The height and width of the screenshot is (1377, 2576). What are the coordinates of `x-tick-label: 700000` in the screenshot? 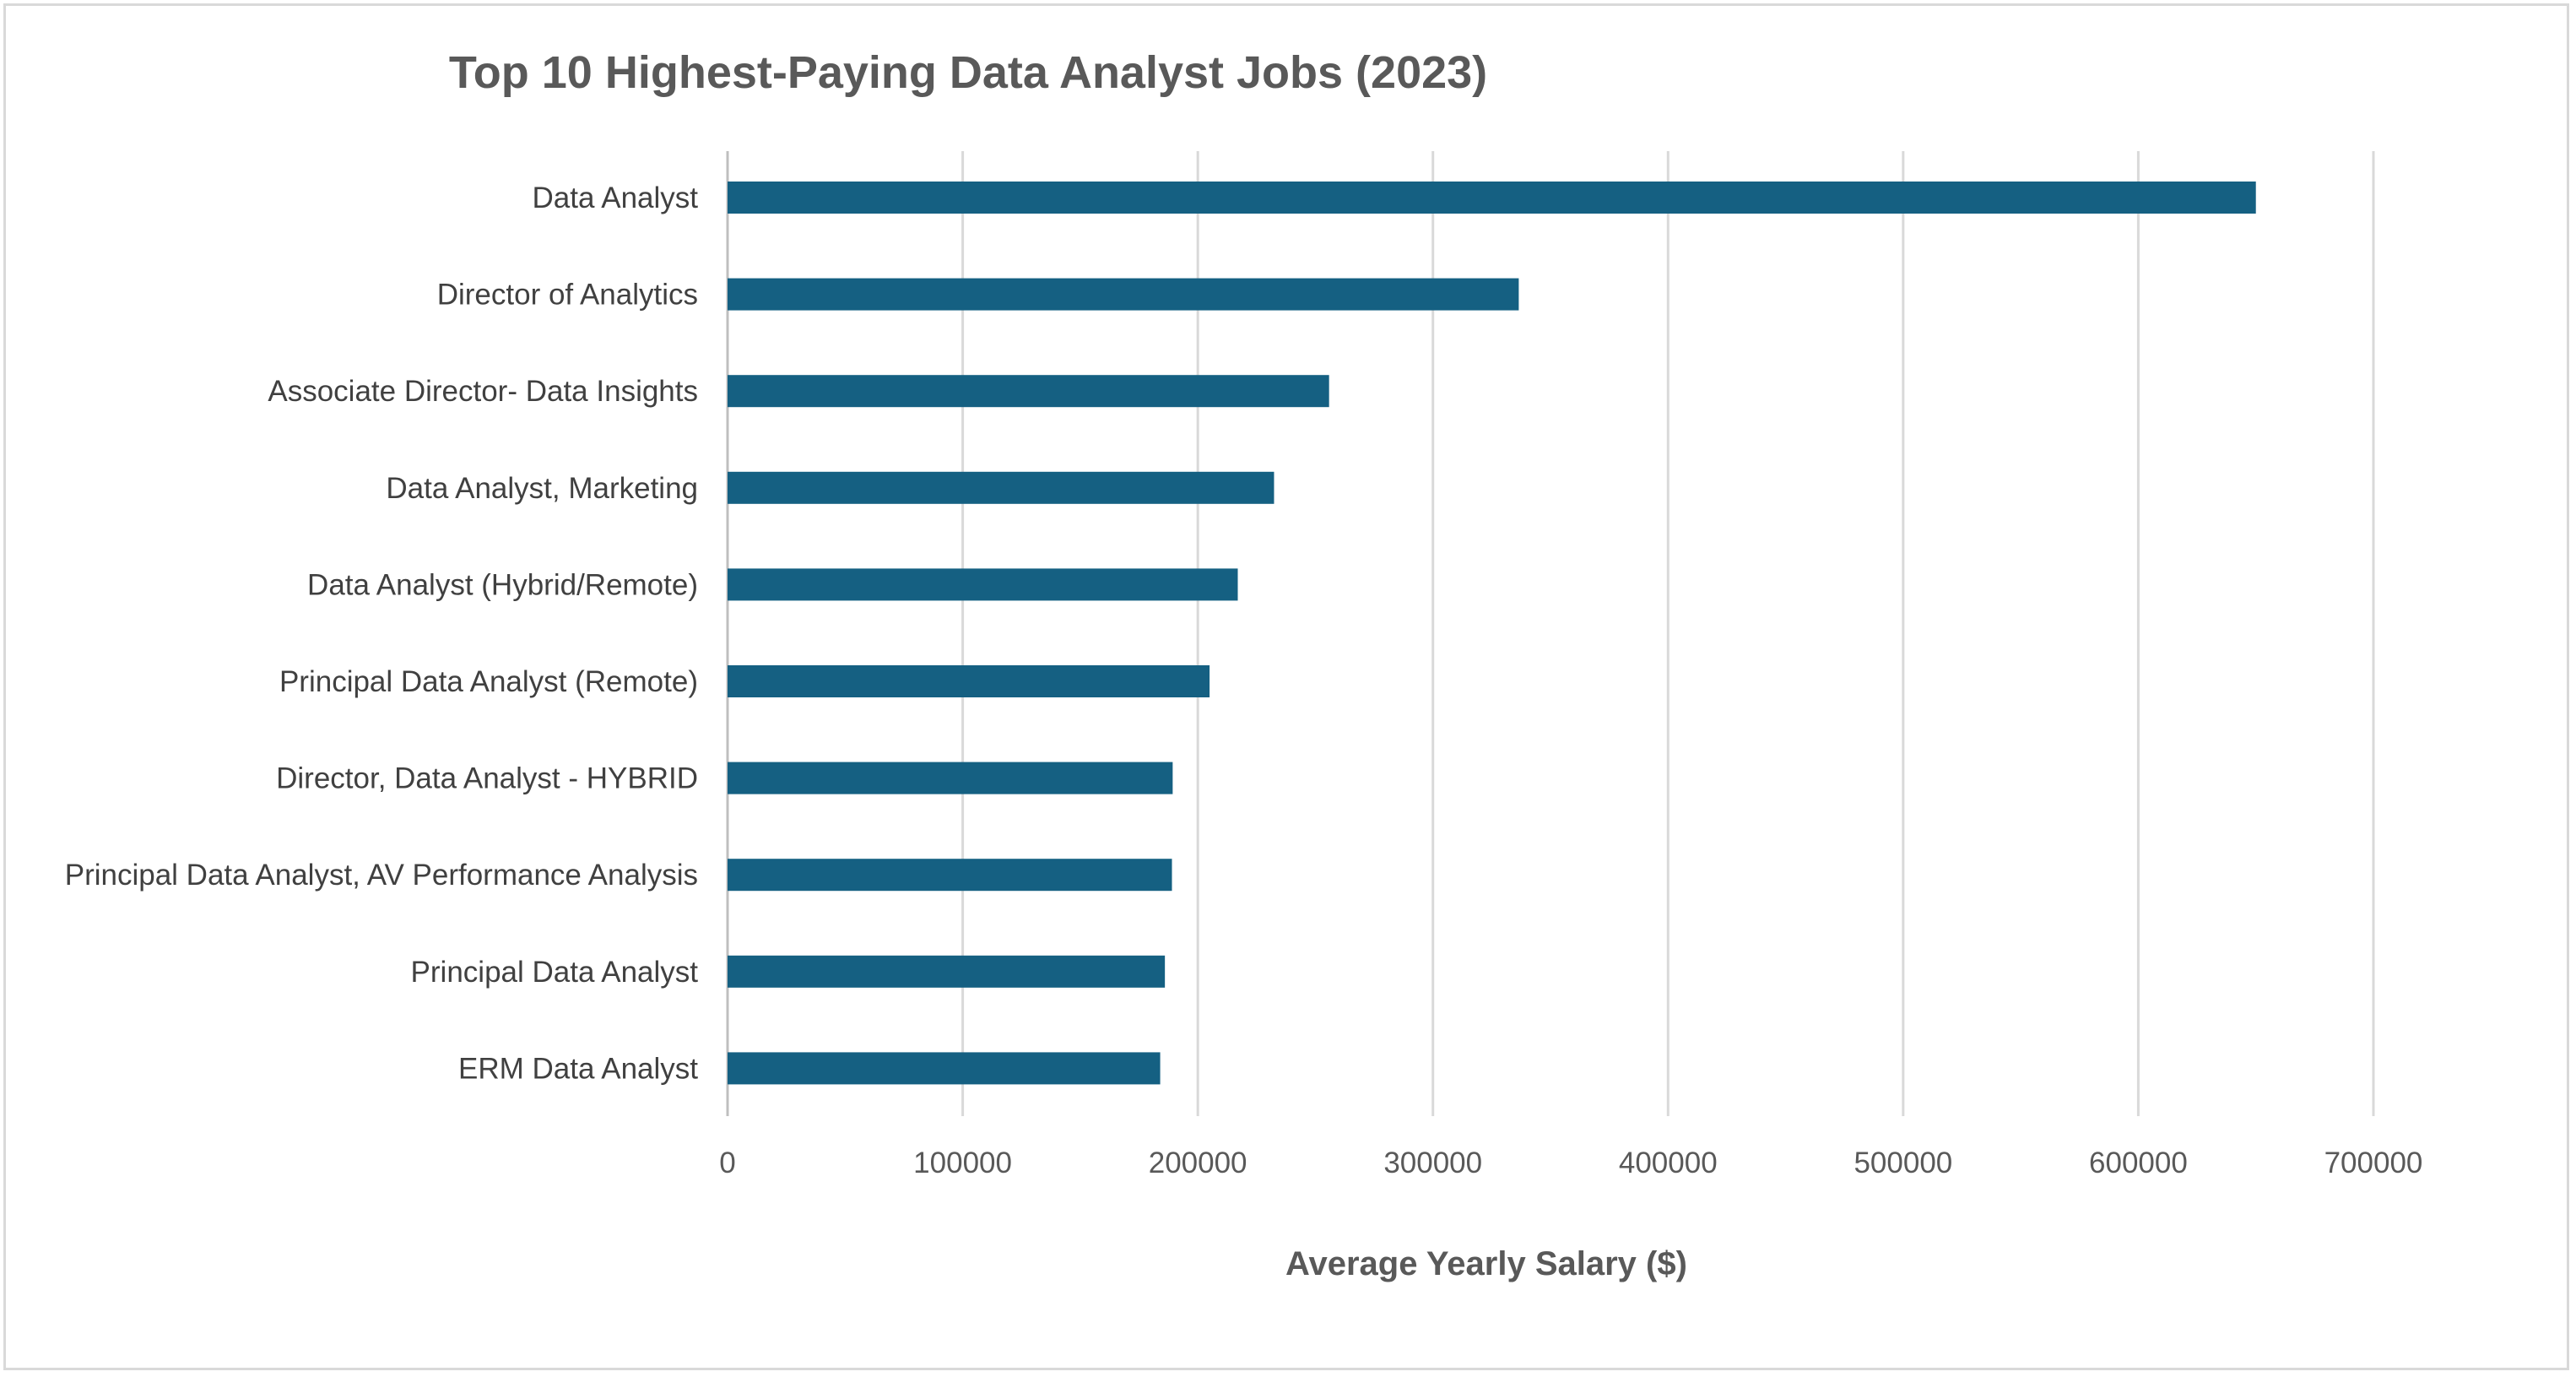 It's located at (2373, 1163).